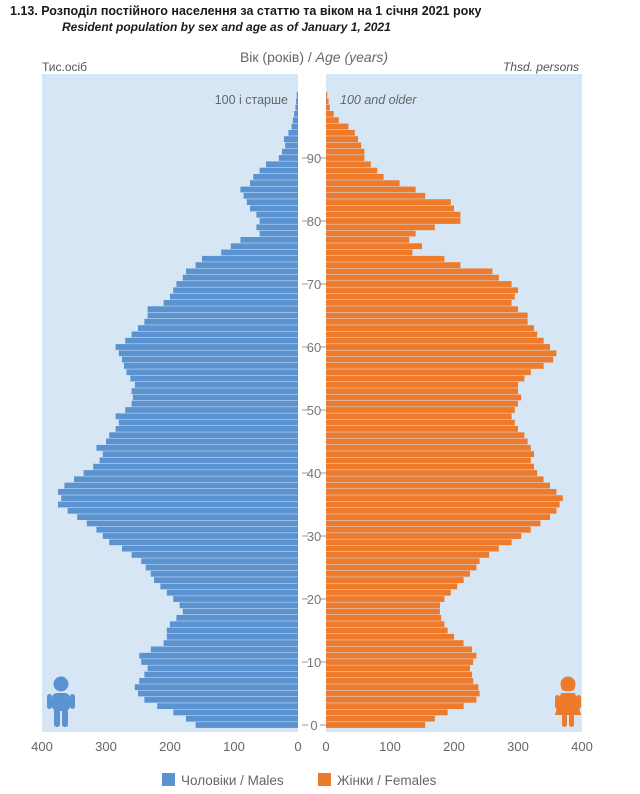  I want to click on axis-title-en: Age (years), so click(351, 57).